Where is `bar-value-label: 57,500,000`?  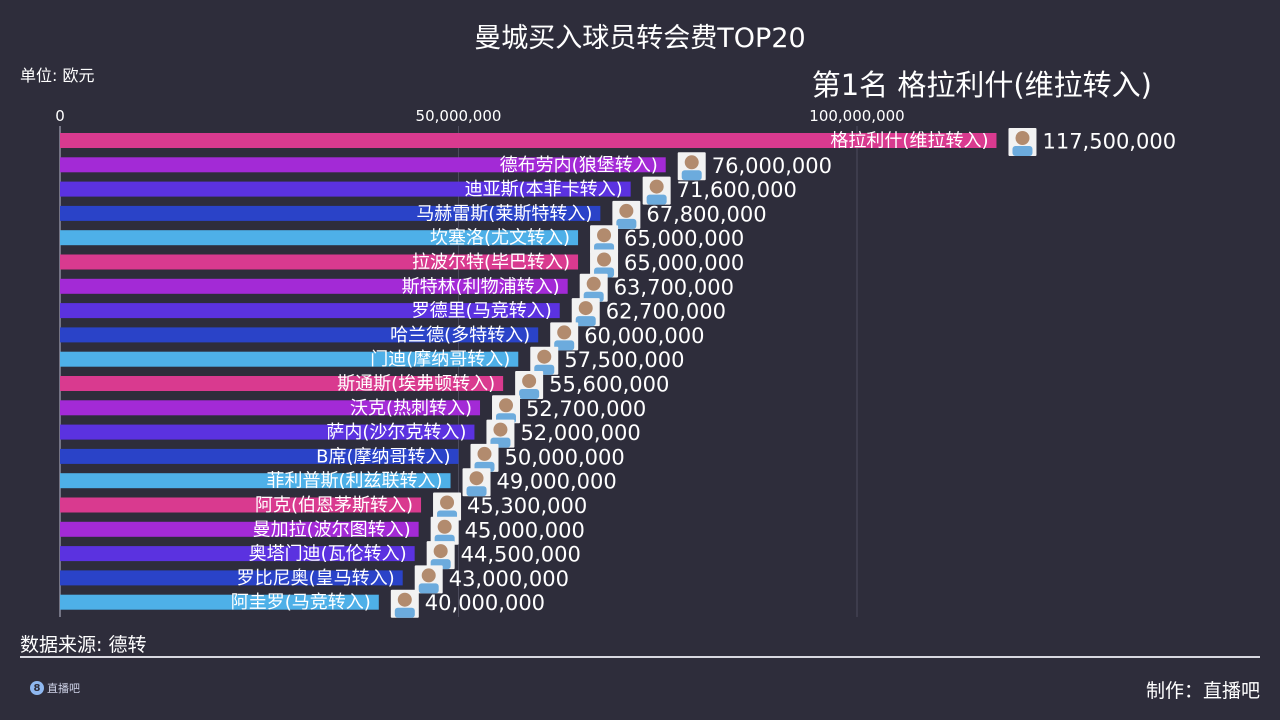 bar-value-label: 57,500,000 is located at coordinates (624, 360).